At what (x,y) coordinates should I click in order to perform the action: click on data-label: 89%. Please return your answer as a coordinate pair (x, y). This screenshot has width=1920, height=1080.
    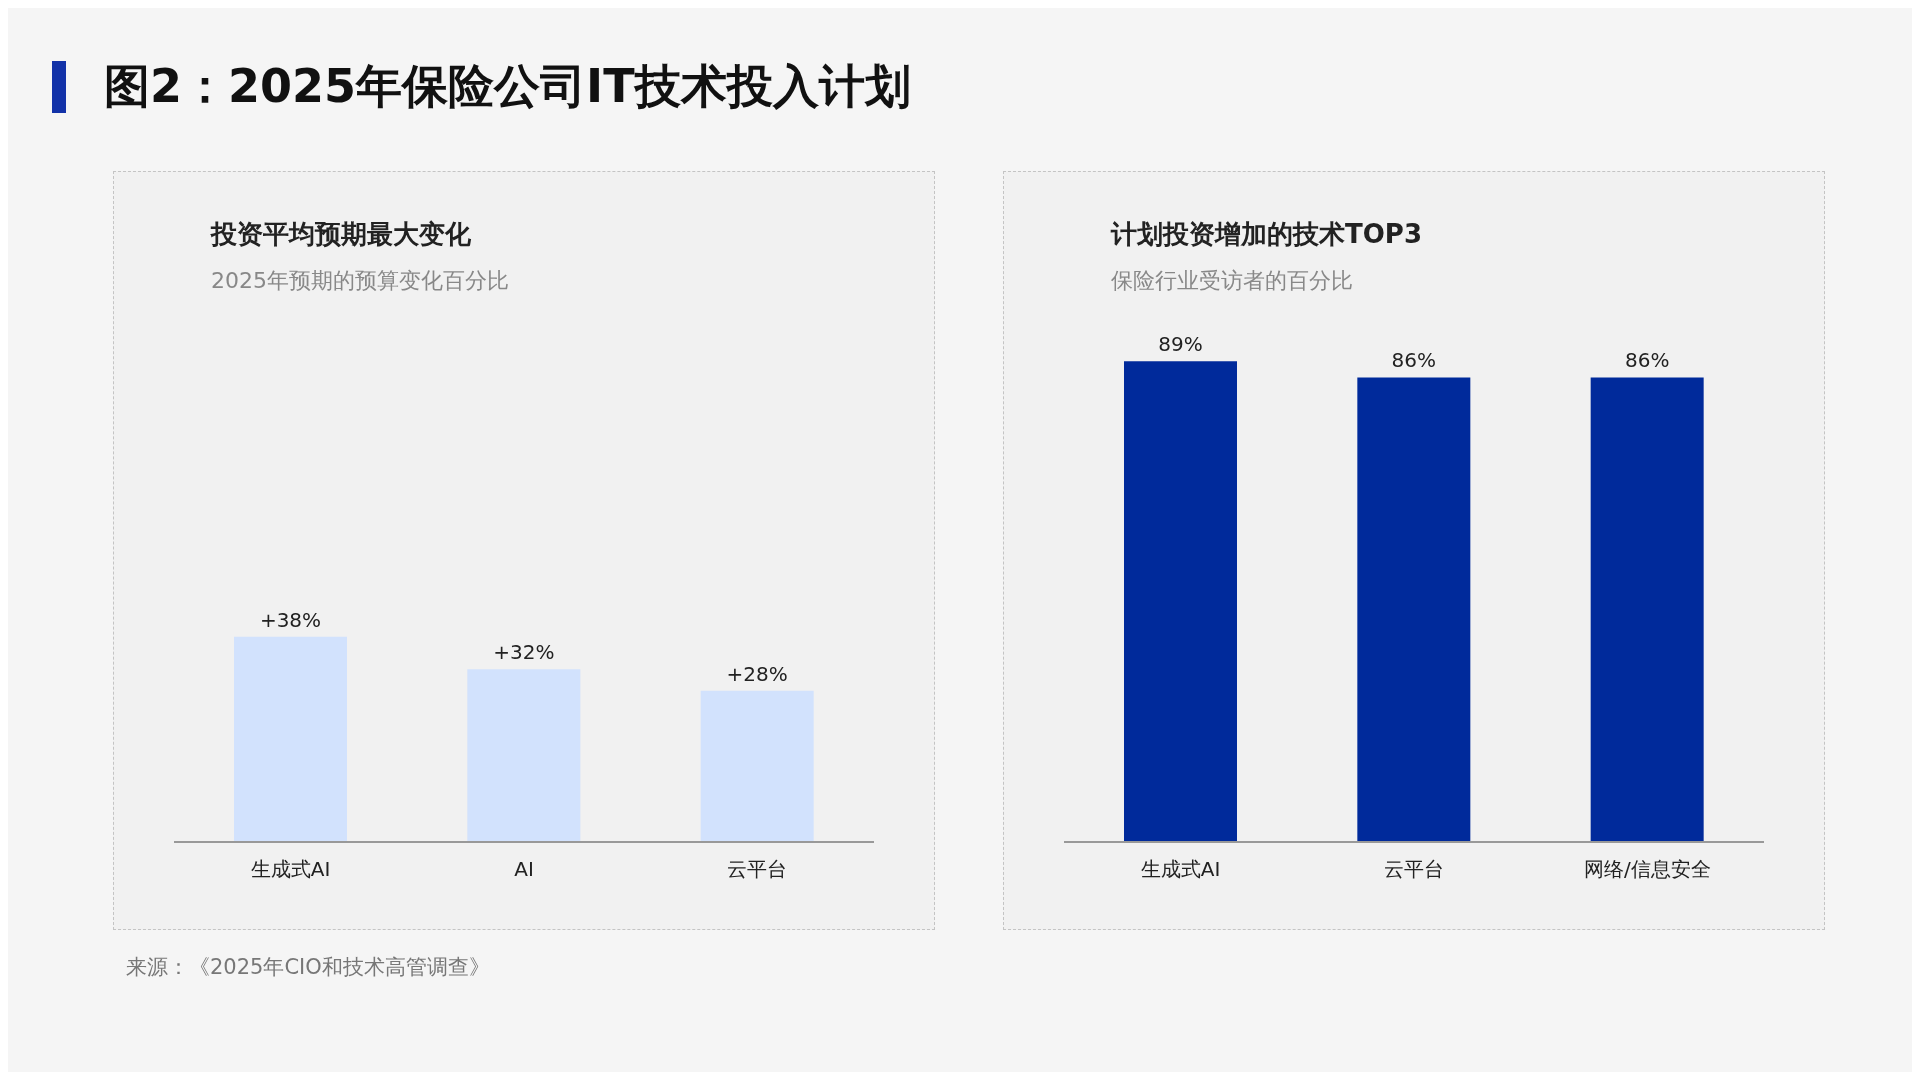
    Looking at the image, I should click on (1180, 344).